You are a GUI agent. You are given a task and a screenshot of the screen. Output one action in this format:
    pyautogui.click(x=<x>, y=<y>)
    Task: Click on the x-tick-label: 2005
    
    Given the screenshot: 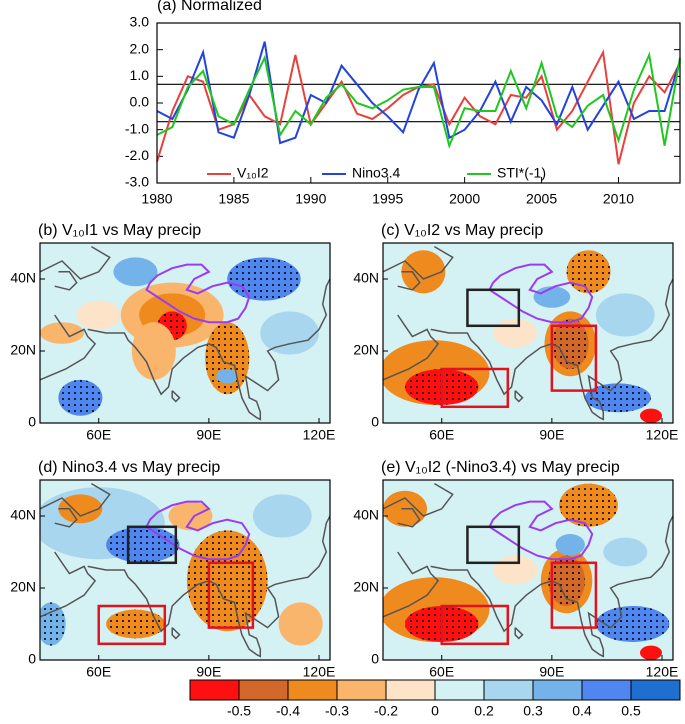 What is the action you would take?
    pyautogui.click(x=541, y=199)
    